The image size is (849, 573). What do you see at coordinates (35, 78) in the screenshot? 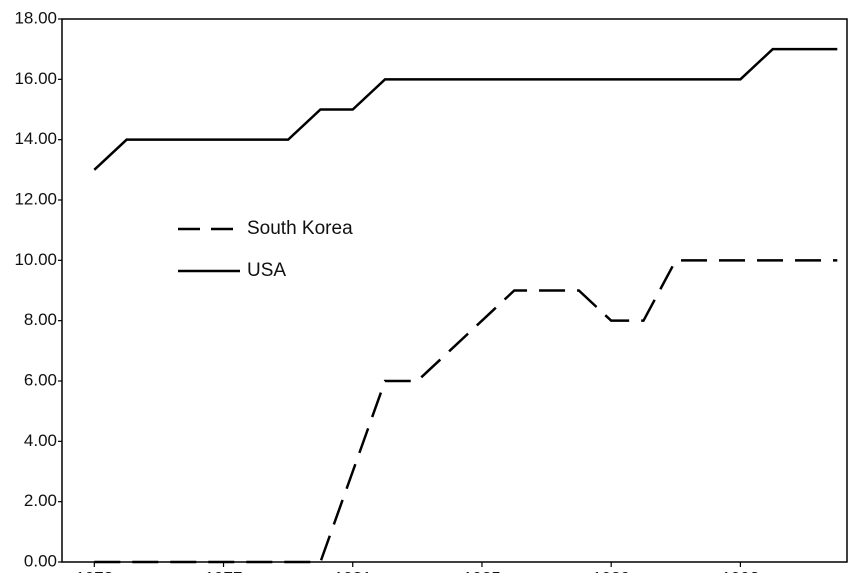
I see `y-tick-label: 16.00` at bounding box center [35, 78].